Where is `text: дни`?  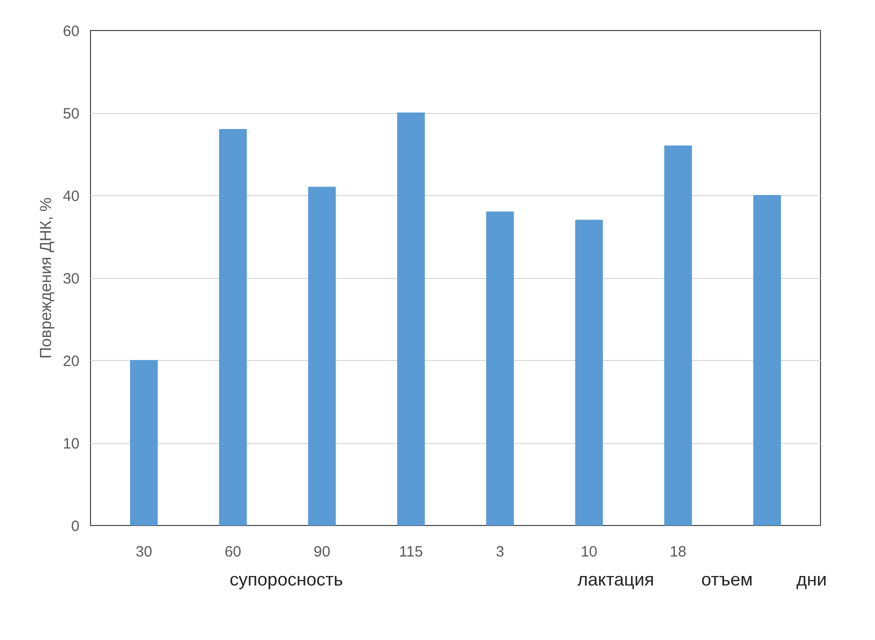 text: дни is located at coordinates (811, 580).